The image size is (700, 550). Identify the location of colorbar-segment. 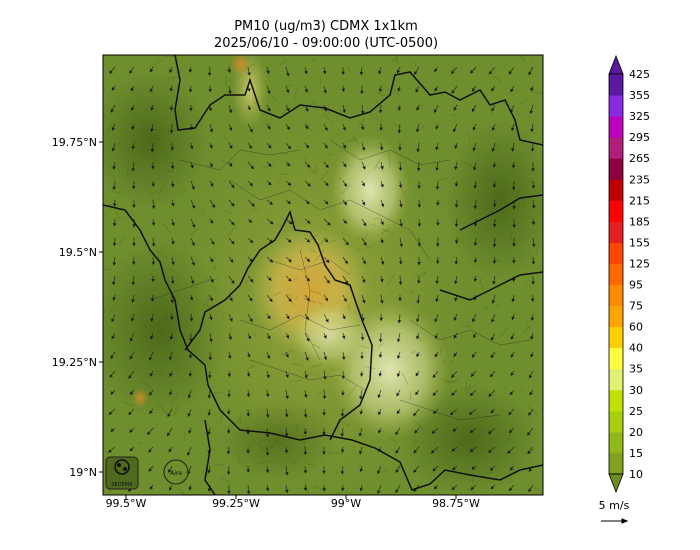
(616, 85).